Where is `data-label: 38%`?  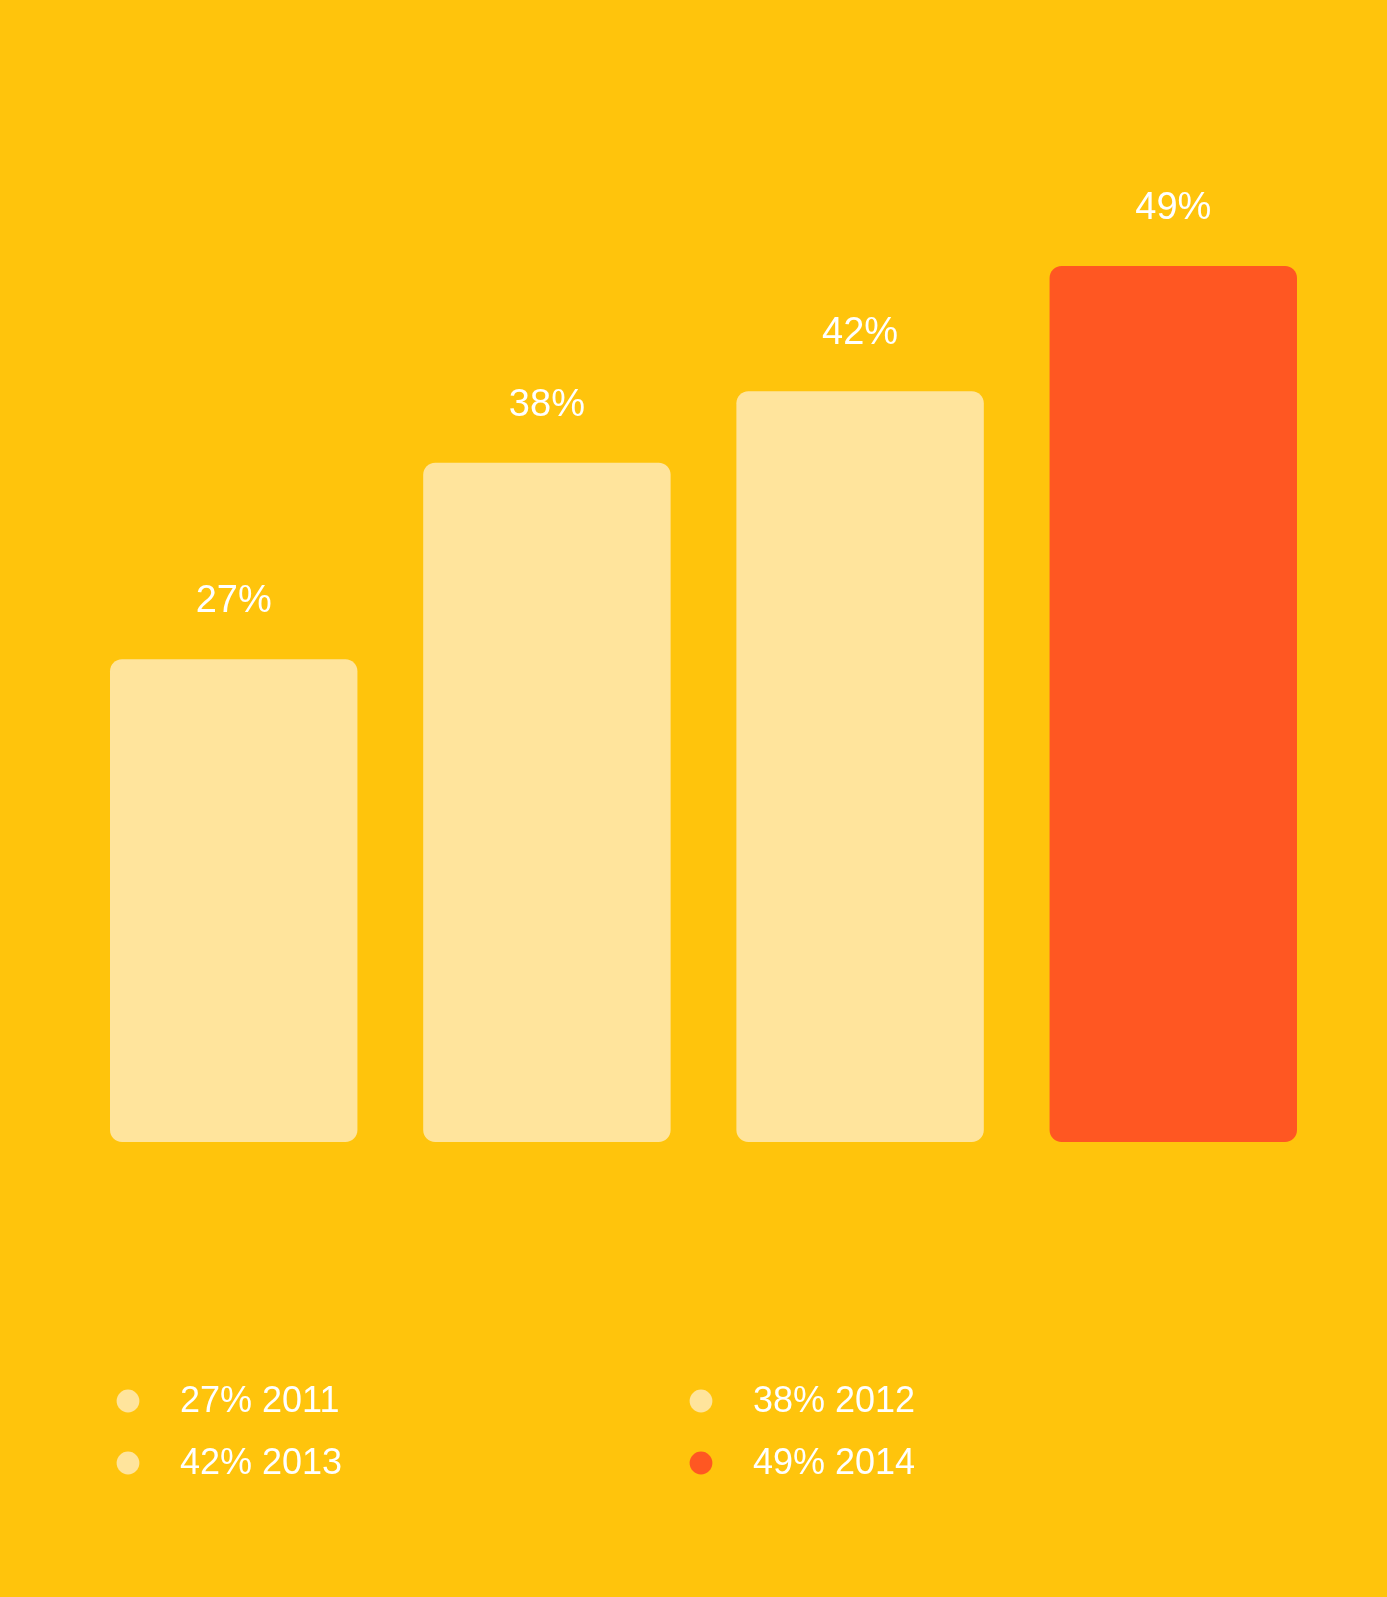 data-label: 38% is located at coordinates (546, 402).